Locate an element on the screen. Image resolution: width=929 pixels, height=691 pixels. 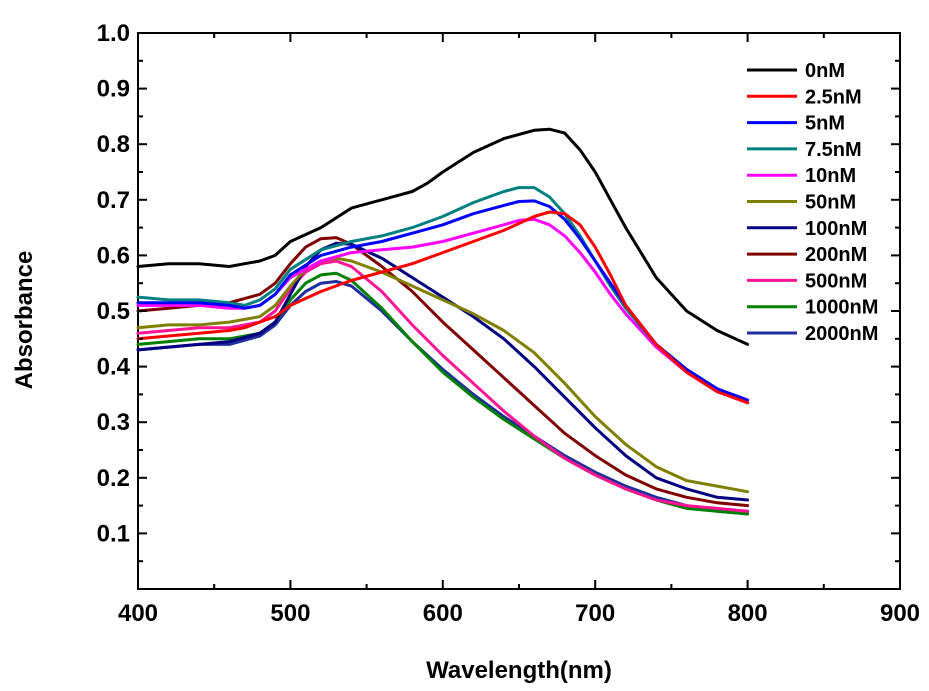
y-tick-label: 0.1 is located at coordinates (113, 533).